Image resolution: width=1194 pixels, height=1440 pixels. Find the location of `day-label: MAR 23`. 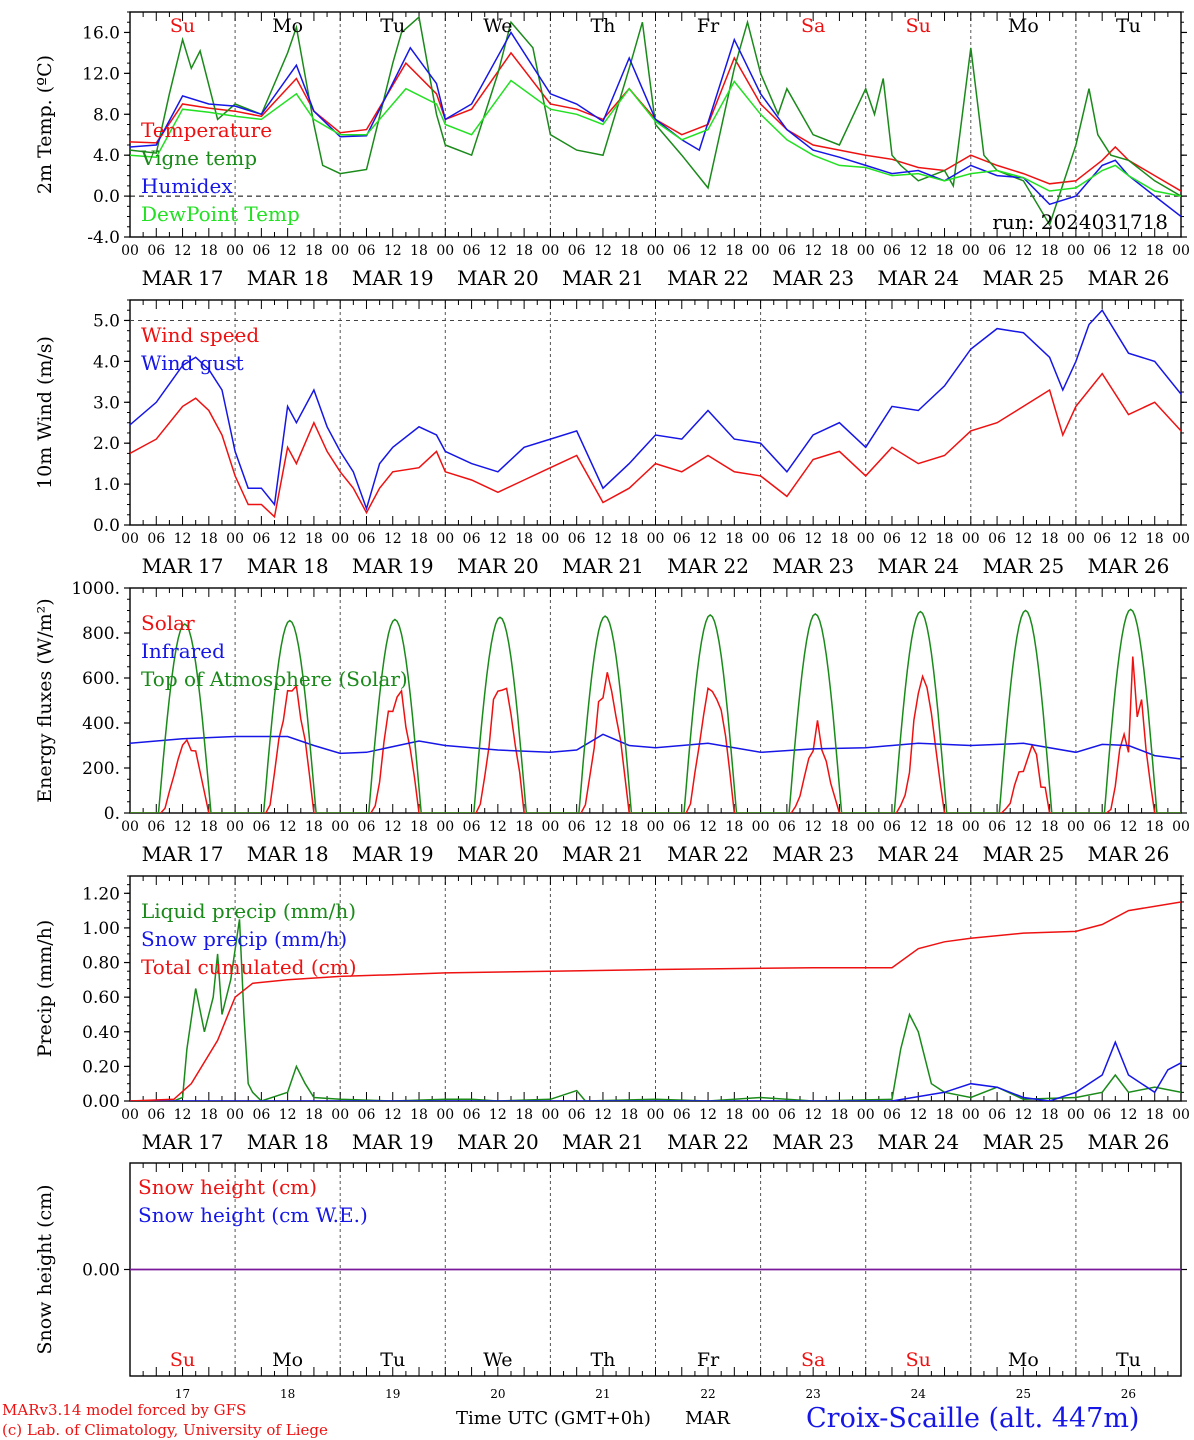

day-label: MAR 23 is located at coordinates (813, 854).